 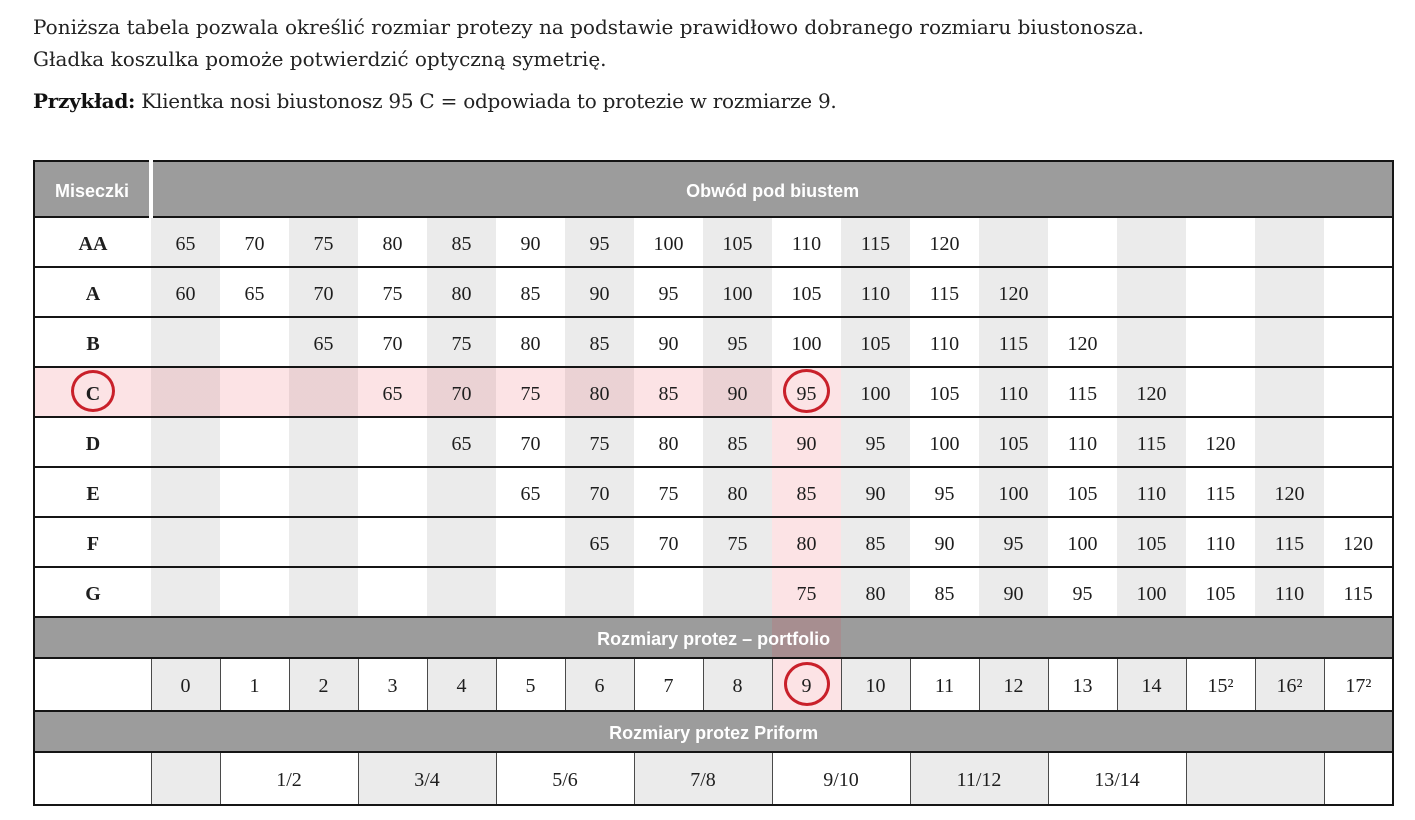 I want to click on prosthesis-size-cell: 13, so click(x=1082, y=684).